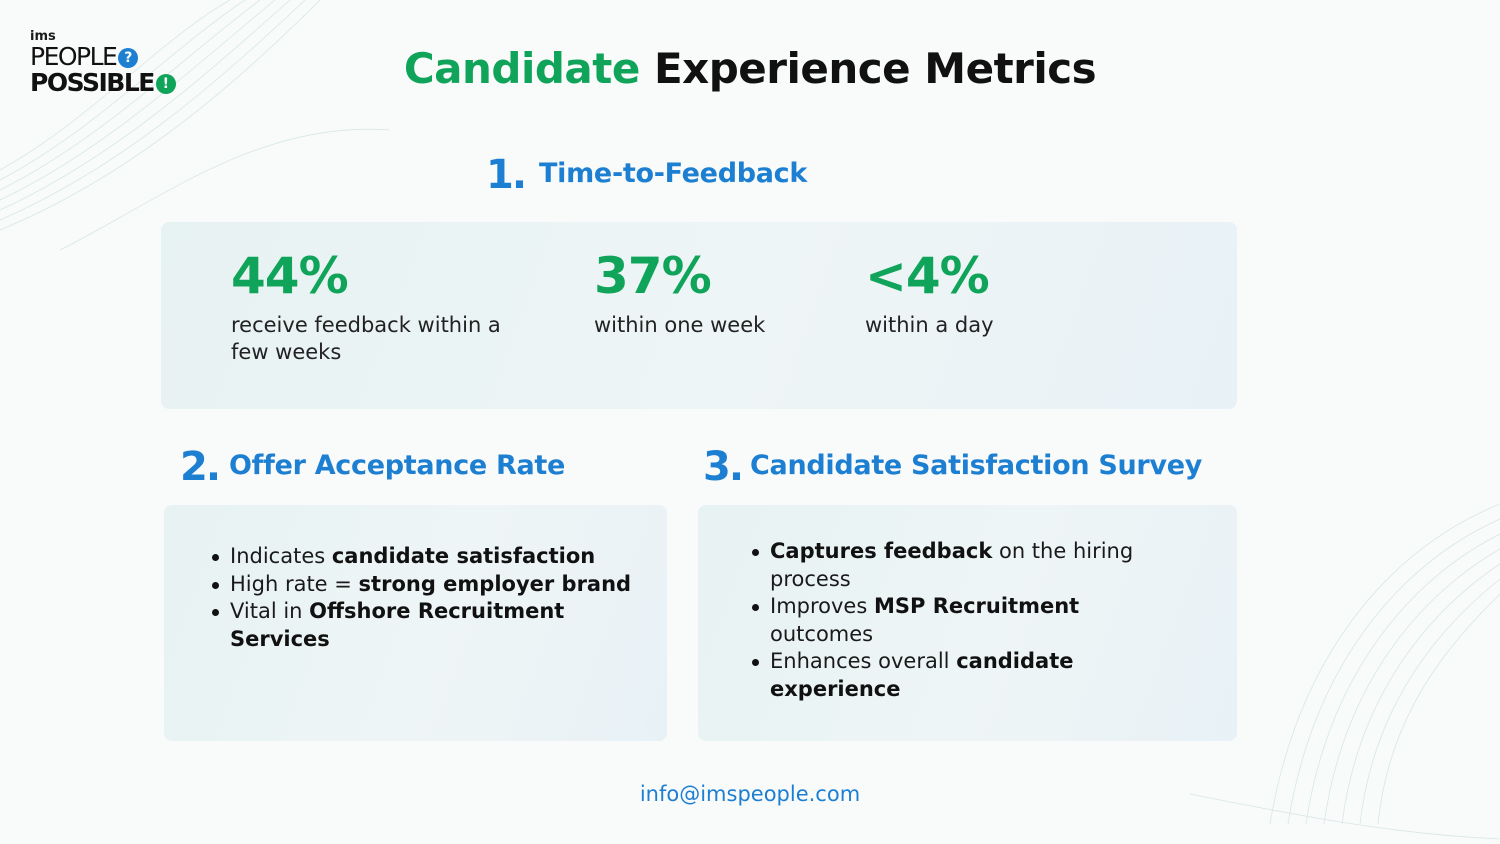  I want to click on logo-line-1: PEOPLE, so click(74, 56).